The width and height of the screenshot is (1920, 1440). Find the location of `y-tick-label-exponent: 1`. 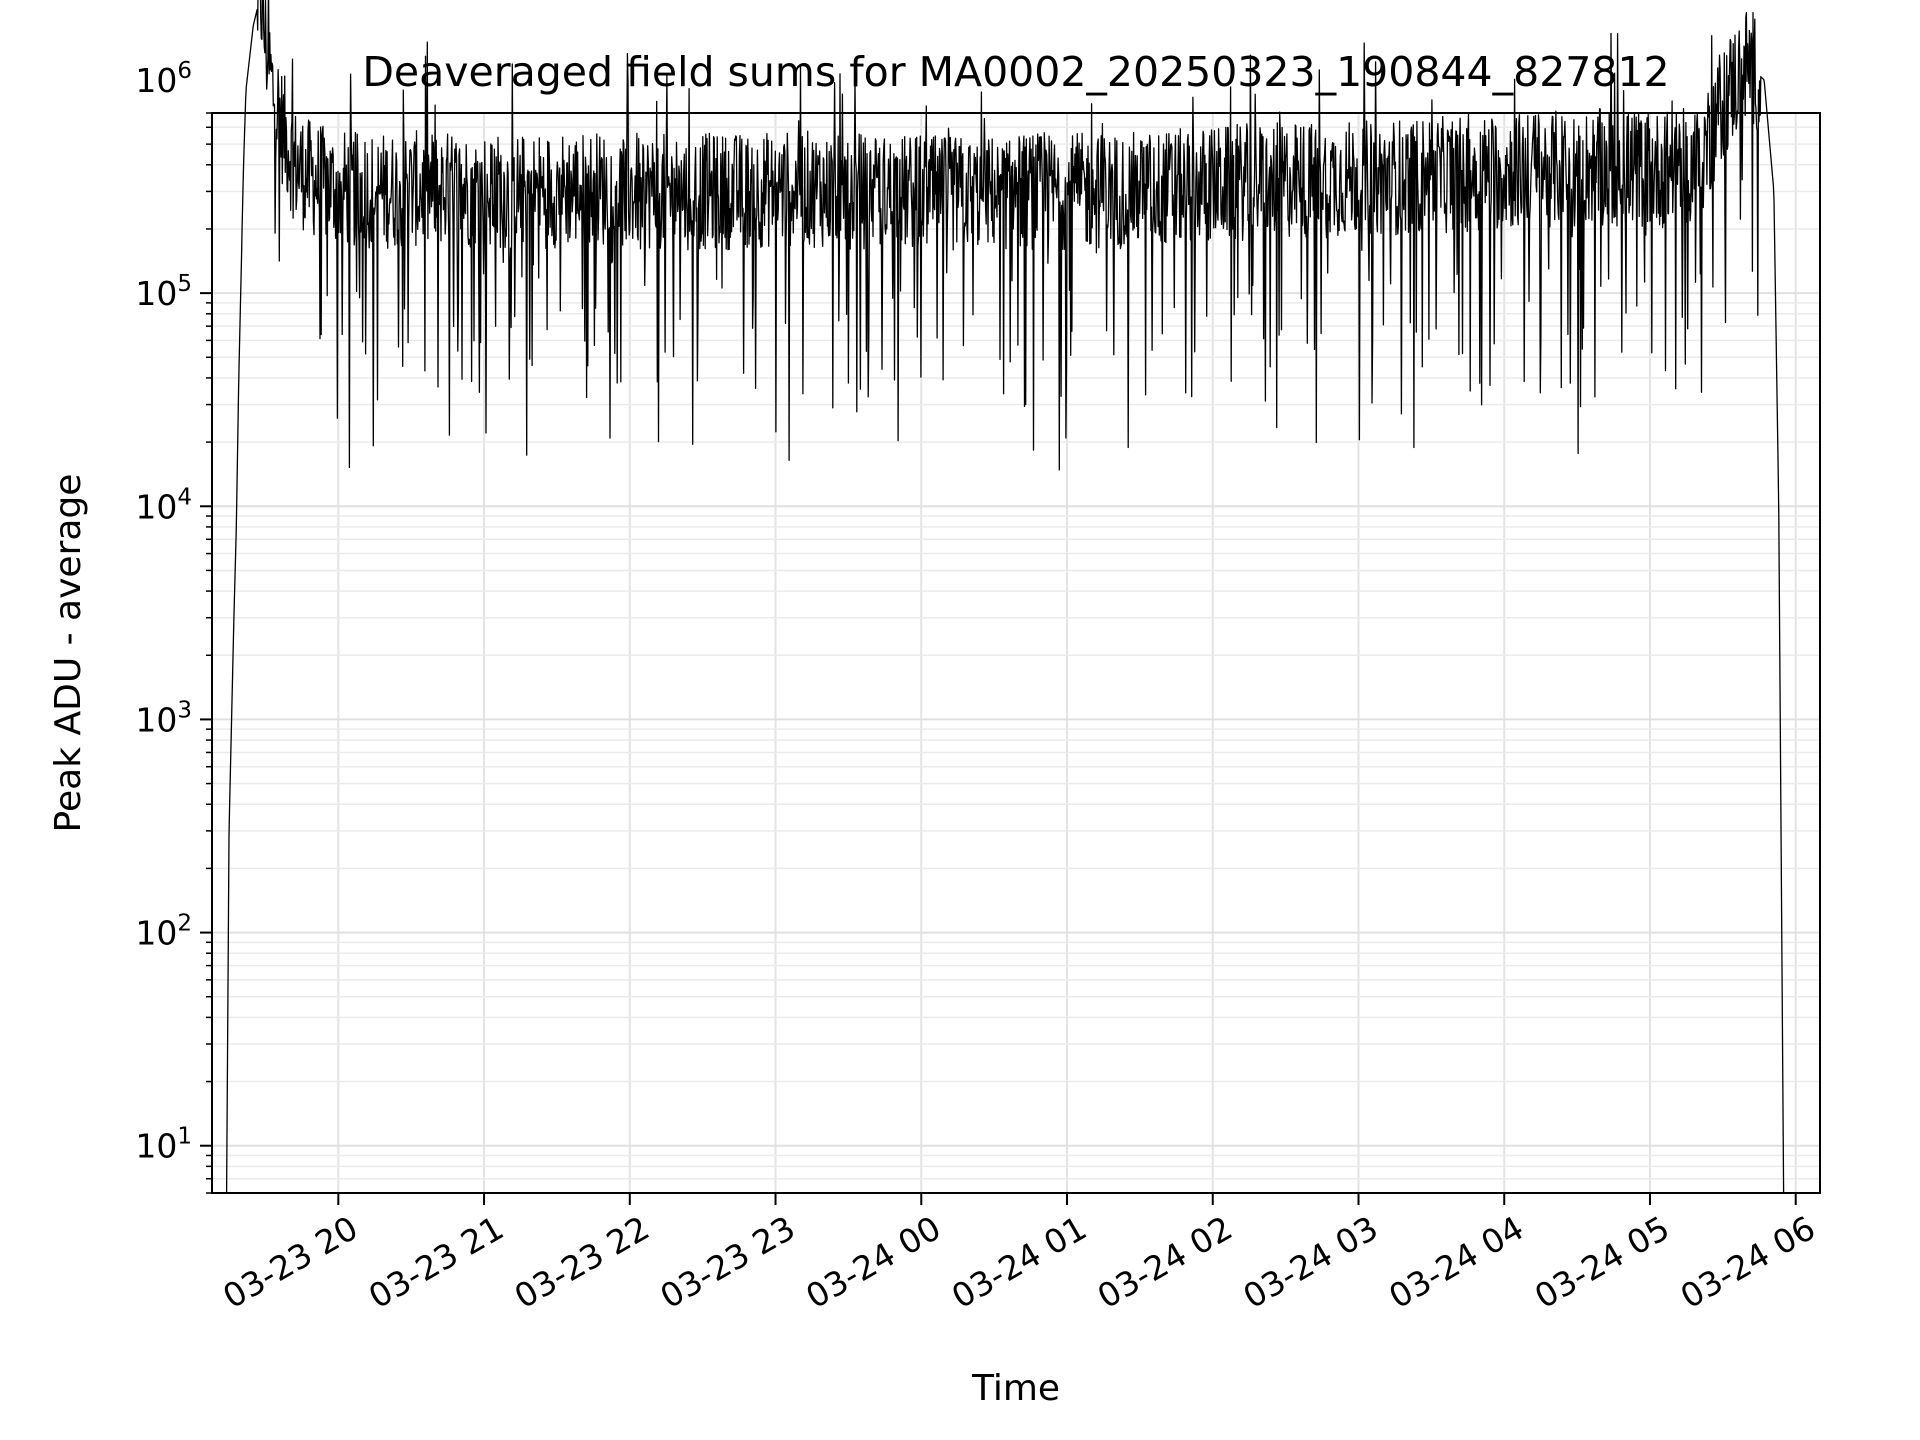

y-tick-label-exponent: 1 is located at coordinates (184, 1137).